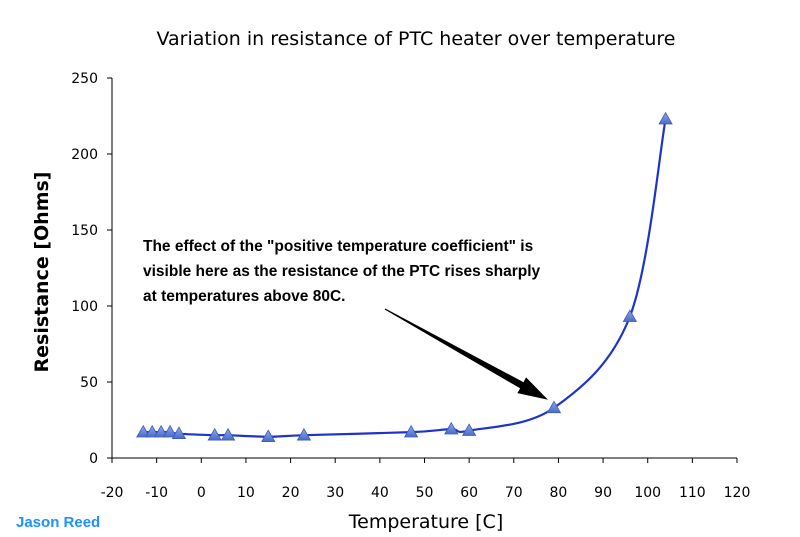  Describe the element at coordinates (89, 383) in the screenshot. I see `y-tick-label: 50` at that location.